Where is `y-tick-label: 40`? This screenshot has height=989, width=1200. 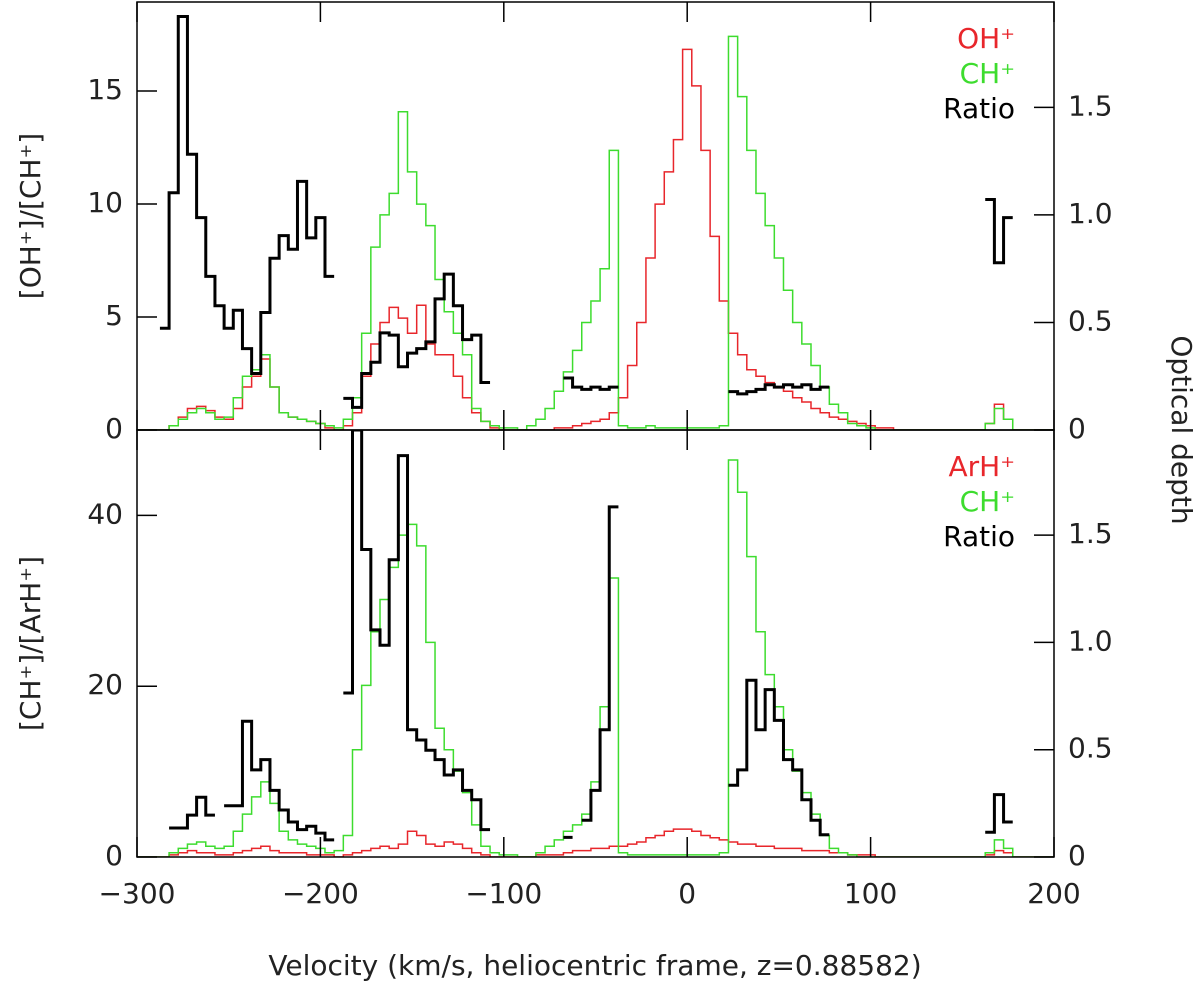
y-tick-label: 40 is located at coordinates (105, 513).